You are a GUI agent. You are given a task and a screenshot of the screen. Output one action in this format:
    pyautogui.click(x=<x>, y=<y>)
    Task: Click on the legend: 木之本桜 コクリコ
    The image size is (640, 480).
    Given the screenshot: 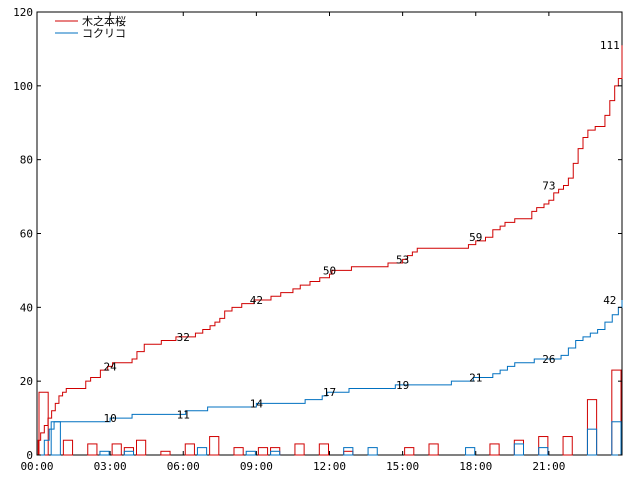 What is the action you would take?
    pyautogui.click(x=90, y=27)
    